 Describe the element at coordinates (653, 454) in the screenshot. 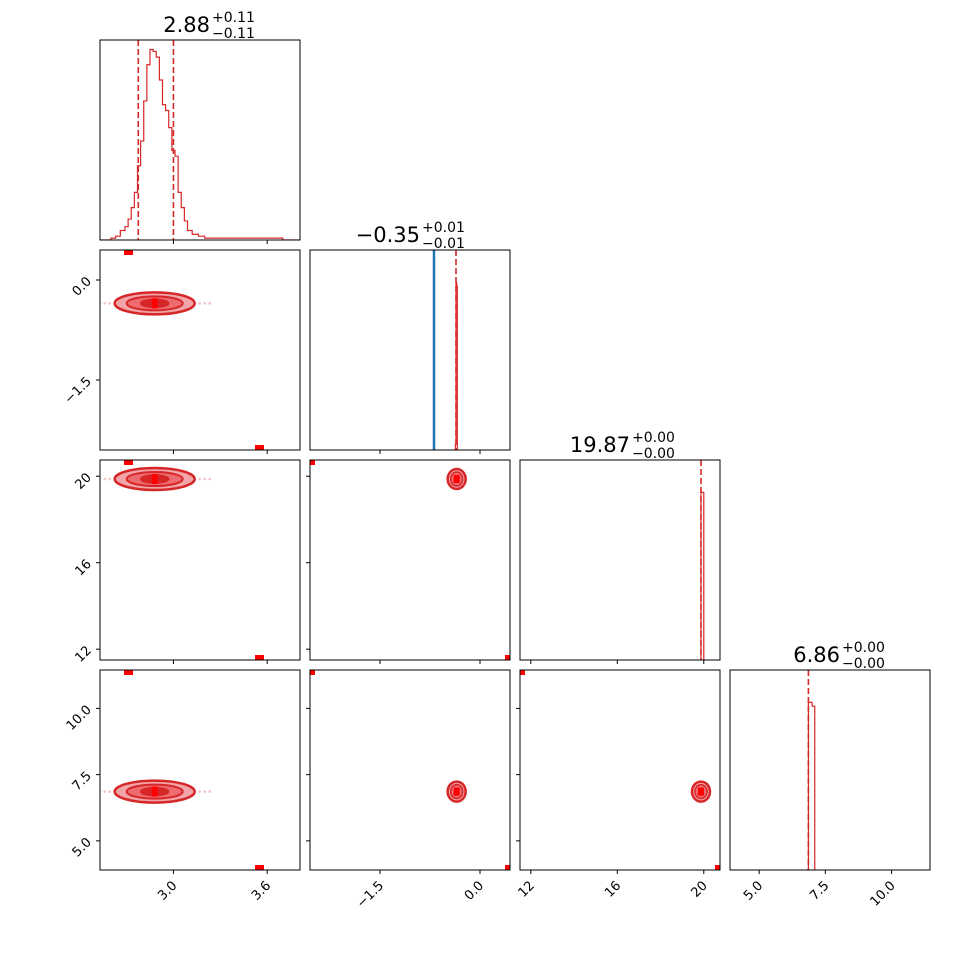

I see `title-minus-2: −0.00` at that location.